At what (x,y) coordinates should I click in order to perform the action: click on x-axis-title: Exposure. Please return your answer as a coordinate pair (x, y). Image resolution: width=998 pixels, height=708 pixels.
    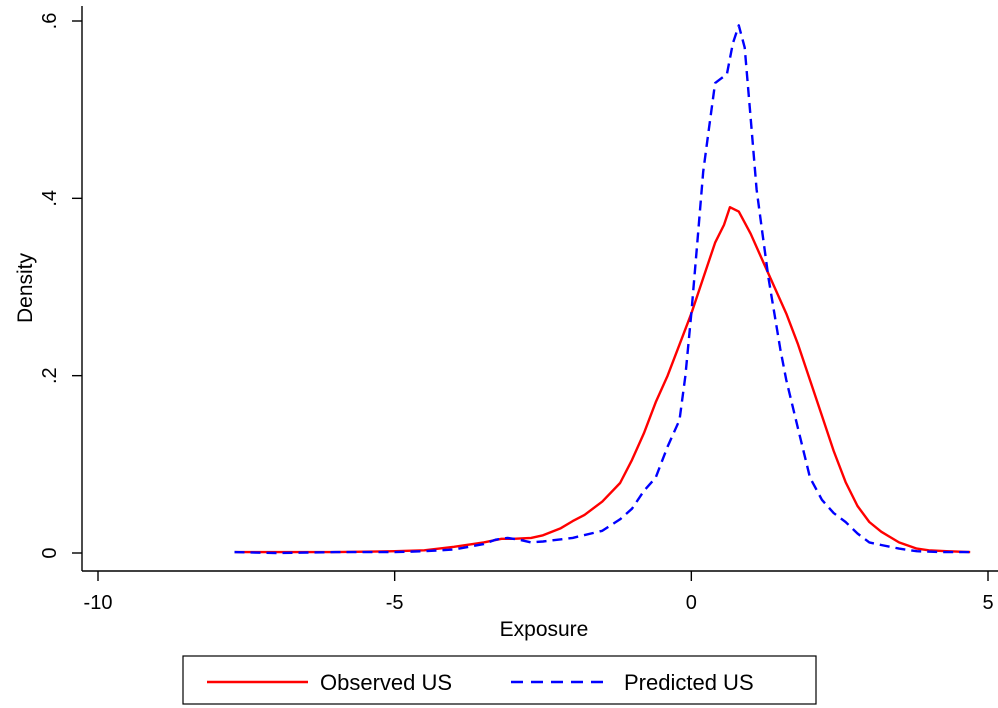
    Looking at the image, I should click on (544, 629).